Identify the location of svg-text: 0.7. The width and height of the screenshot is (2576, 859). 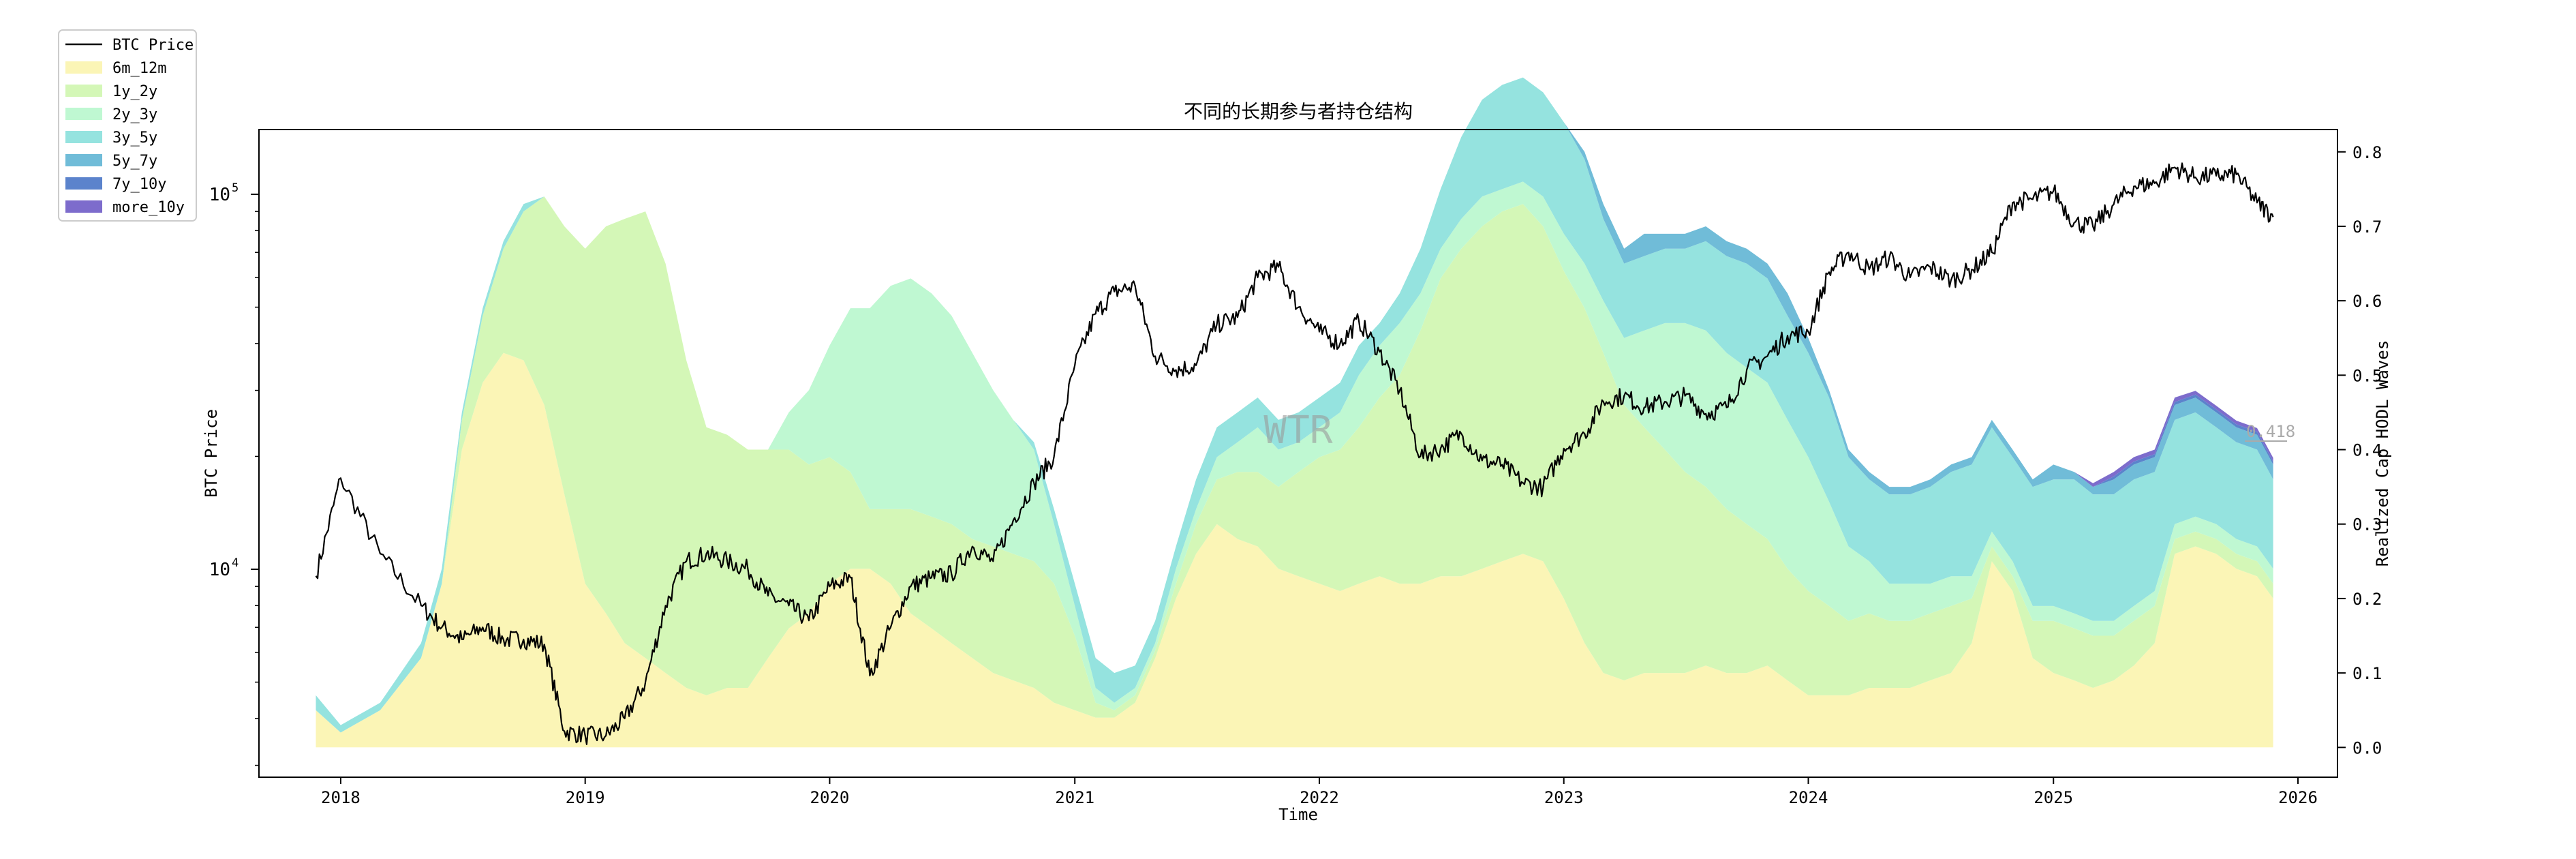
(2367, 227).